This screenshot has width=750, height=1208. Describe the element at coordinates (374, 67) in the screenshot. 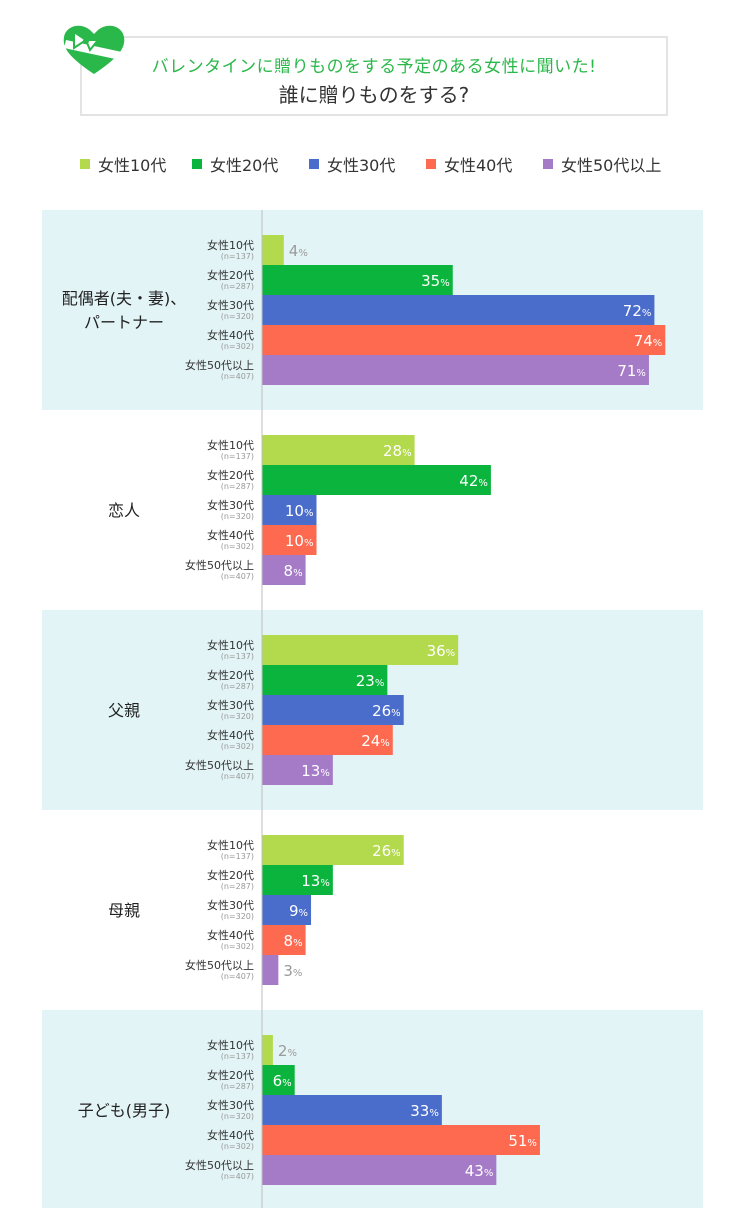

I see `chart-subtitle: バレンタインに贈りものをする予定のある女性に聞いた!` at that location.